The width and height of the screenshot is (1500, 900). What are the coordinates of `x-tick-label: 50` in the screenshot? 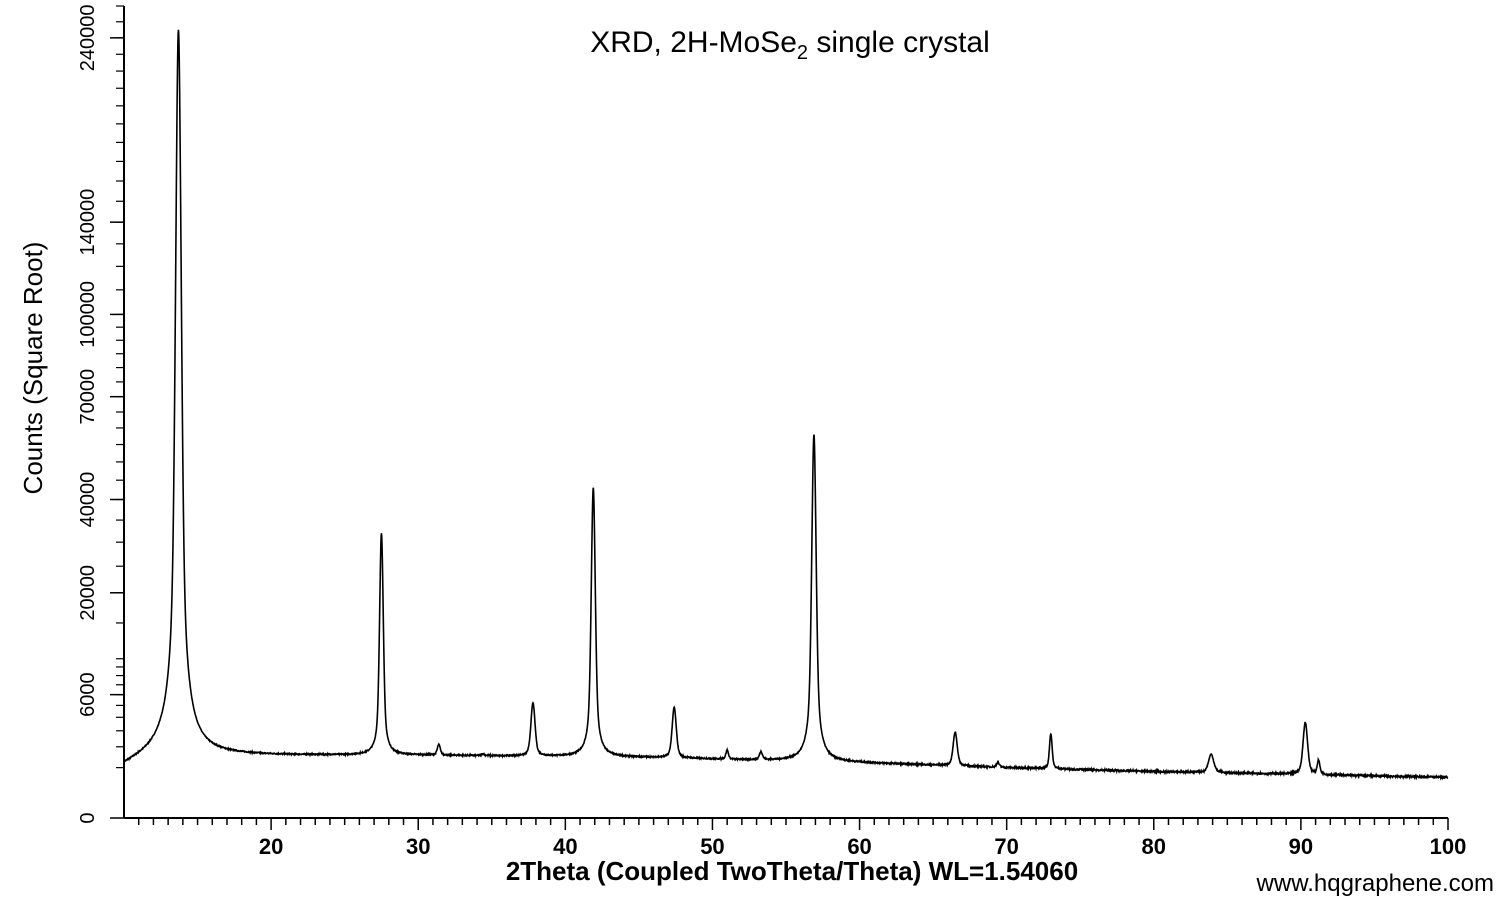 It's located at (712, 846).